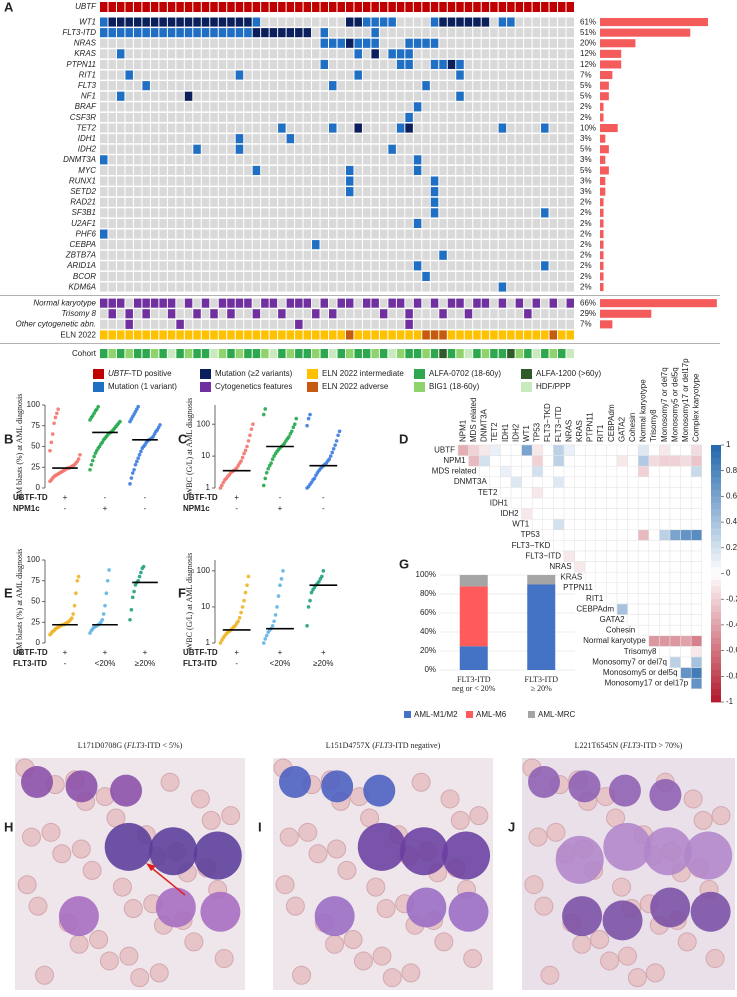 The width and height of the screenshot is (737, 997). I want to click on row-label: SETD2, so click(83, 191).